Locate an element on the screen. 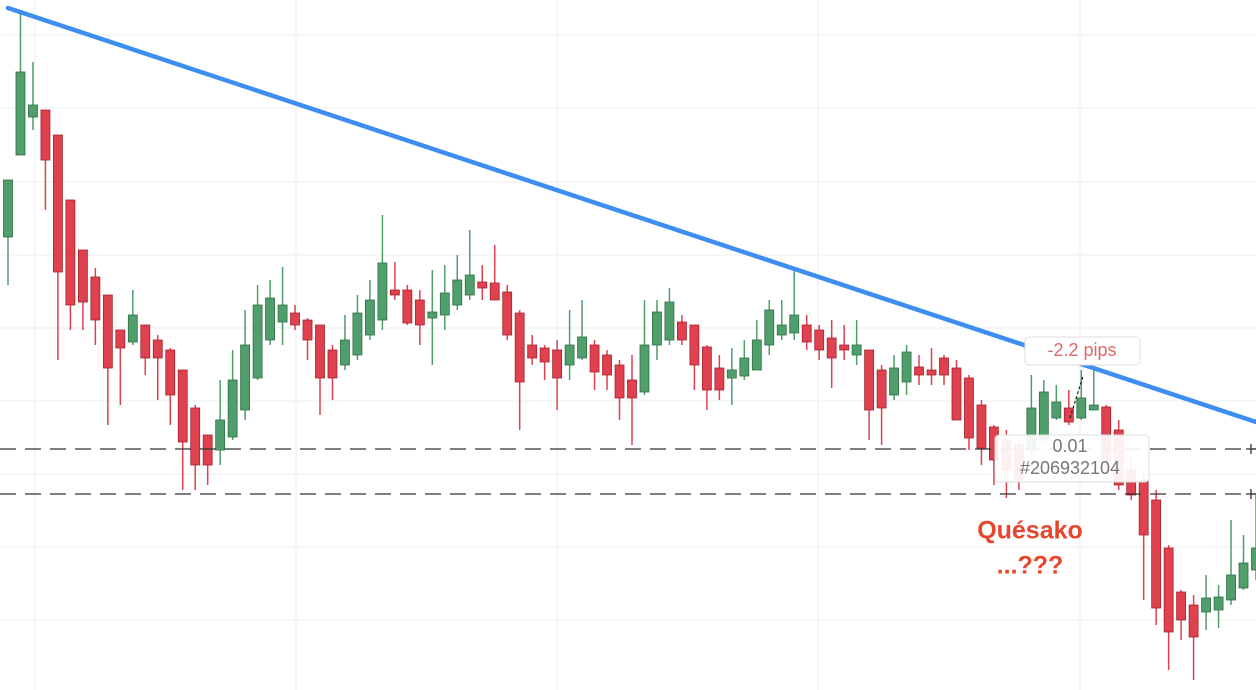 The height and width of the screenshot is (690, 1256). measure-line is located at coordinates (1076, 397).